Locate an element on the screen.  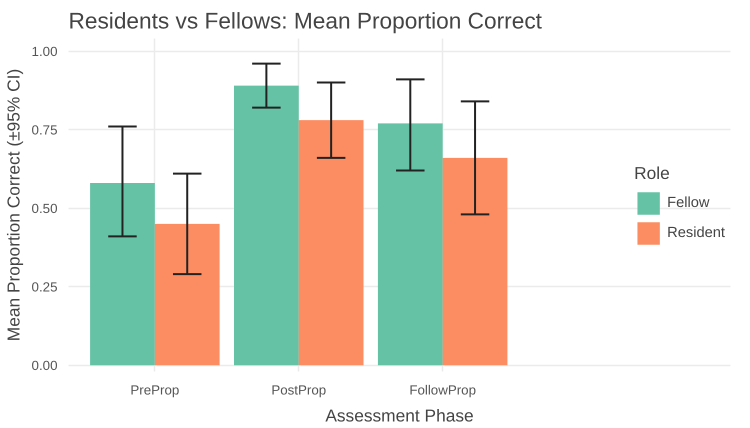
y-axis-title: Mean Proportion Correct (±95% CI) is located at coordinates (14, 205).